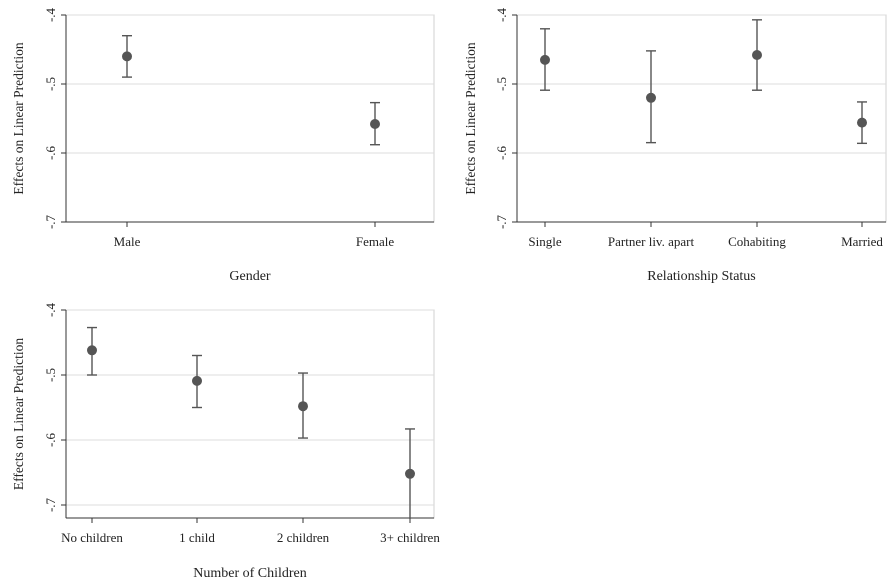  Describe the element at coordinates (651, 241) in the screenshot. I see `x-tick-label: Partner liv. apart` at that location.